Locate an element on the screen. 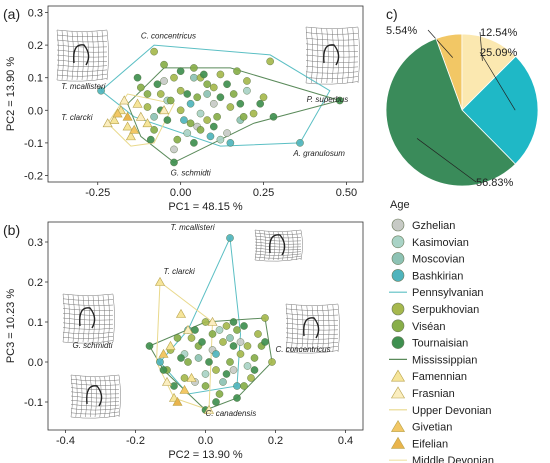  hull-mississippian is located at coordinates (234, 115).